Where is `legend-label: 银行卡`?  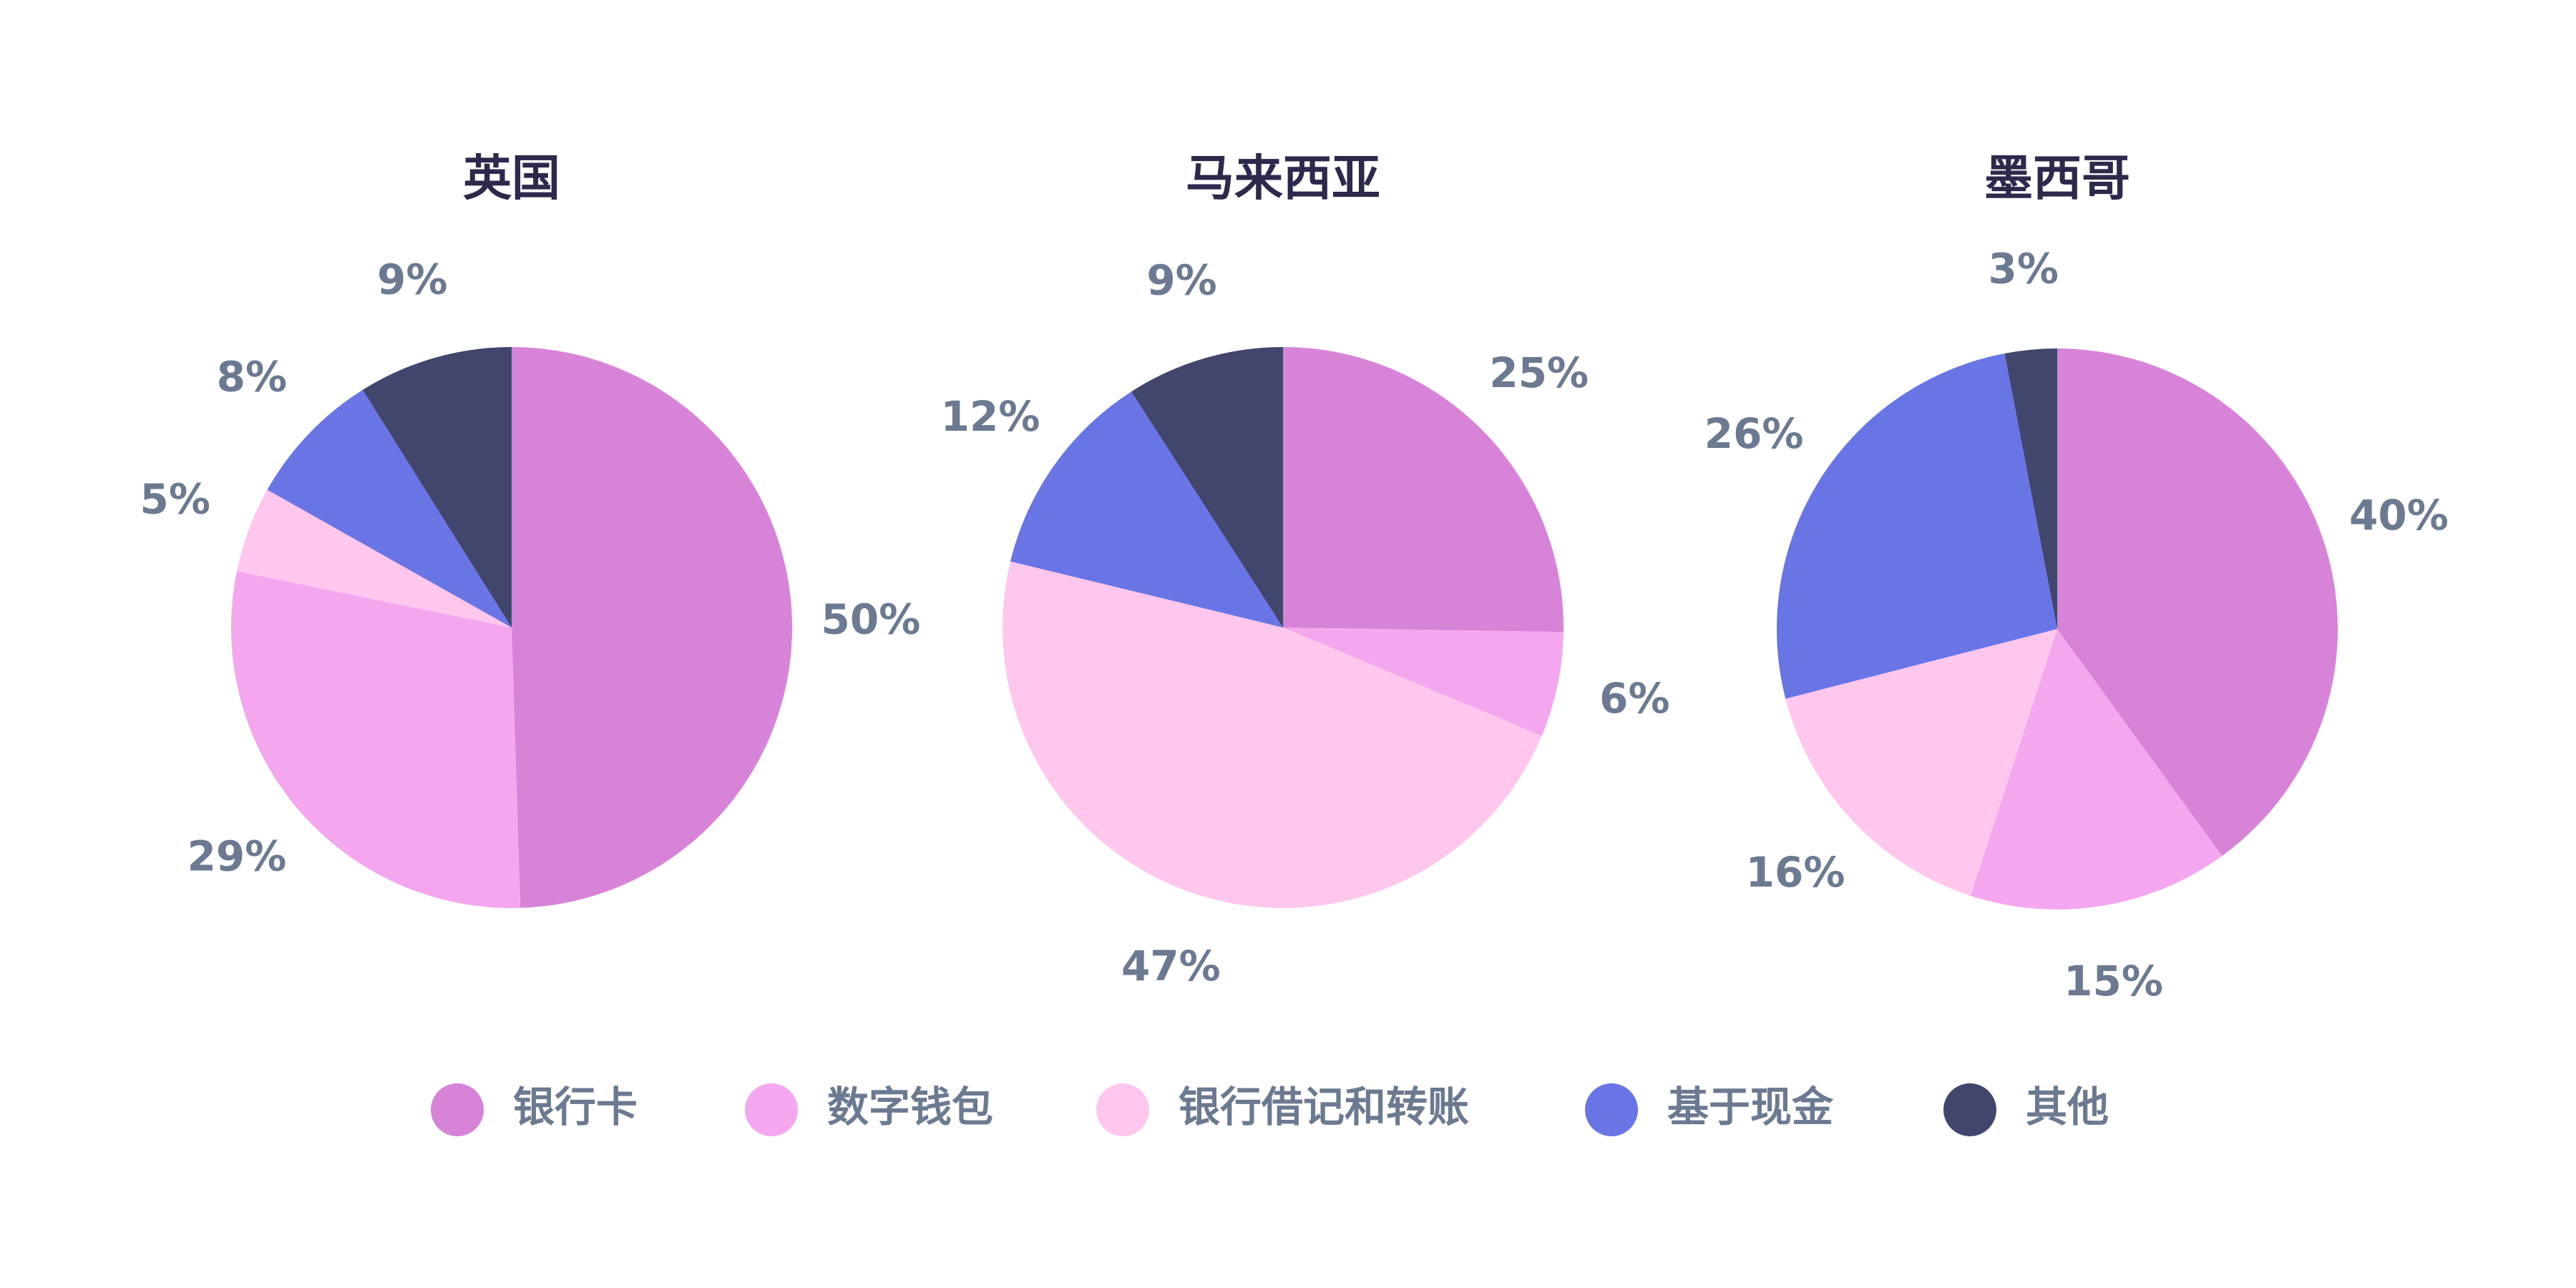
legend-label: 银行卡 is located at coordinates (575, 1107).